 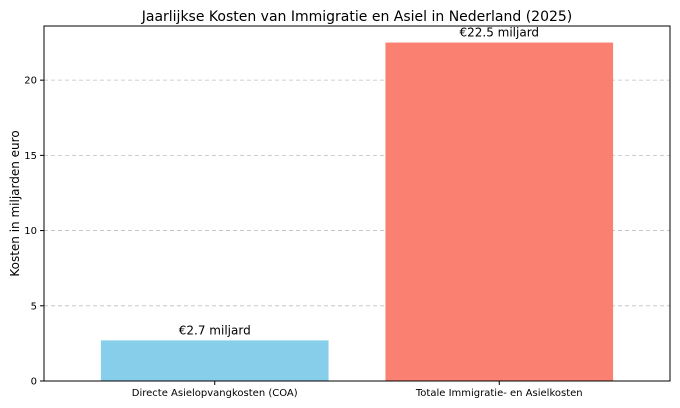 I want to click on y-tick-label: 10, so click(x=30, y=231).